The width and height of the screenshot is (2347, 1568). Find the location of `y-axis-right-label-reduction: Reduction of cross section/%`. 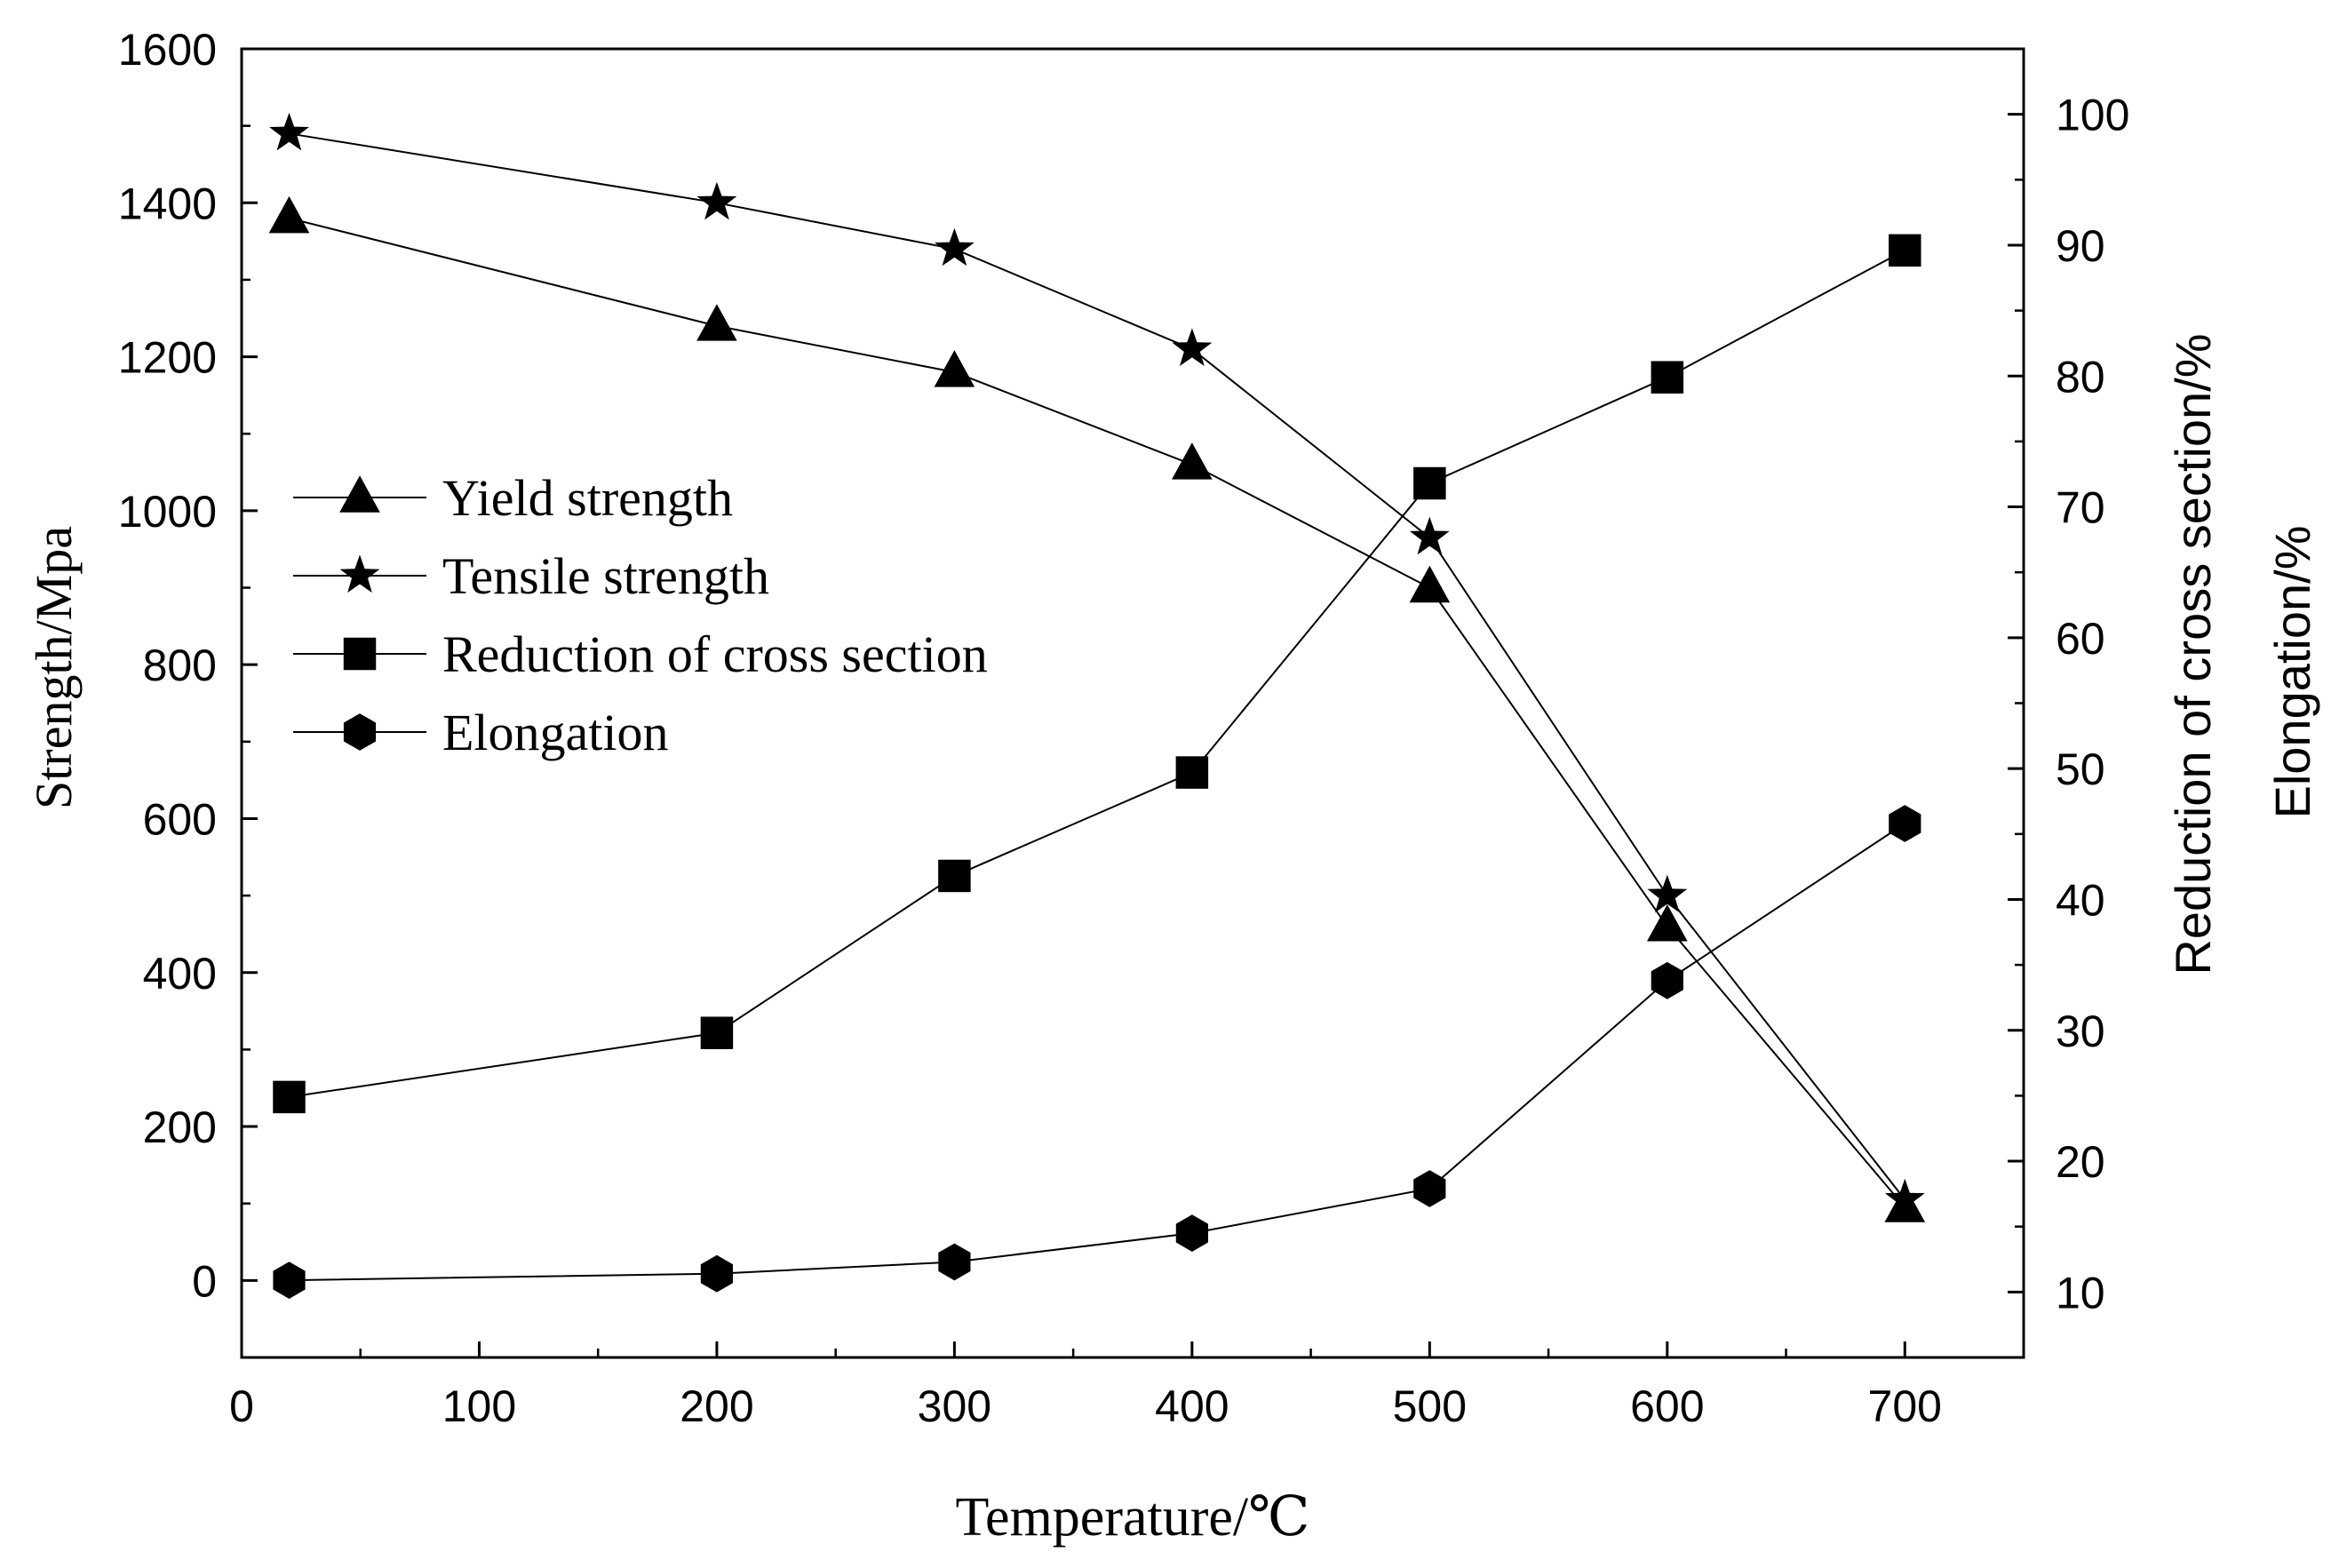

y-axis-right-label-reduction: Reduction of cross section/% is located at coordinates (2193, 654).